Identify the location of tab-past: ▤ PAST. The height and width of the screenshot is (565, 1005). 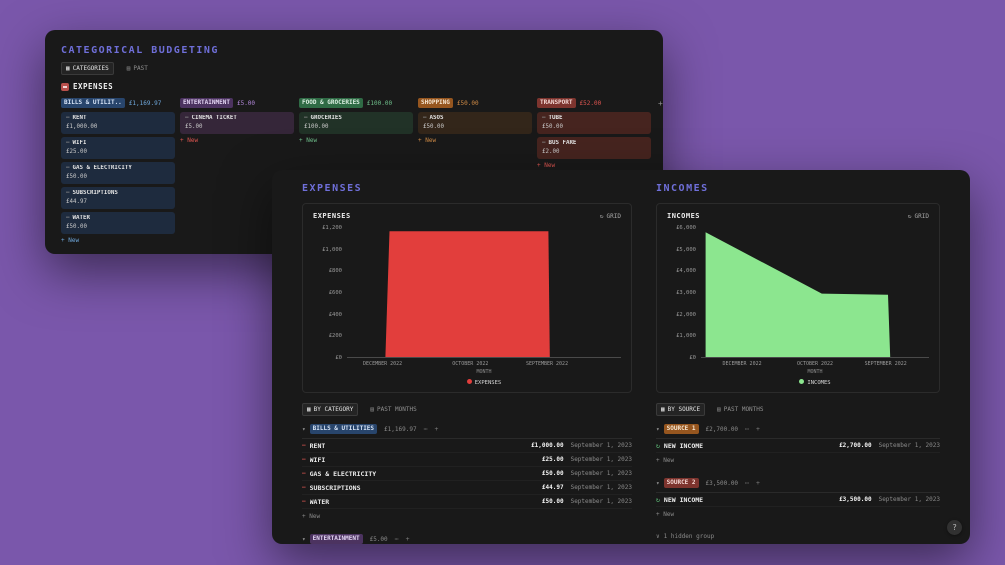
(137, 68).